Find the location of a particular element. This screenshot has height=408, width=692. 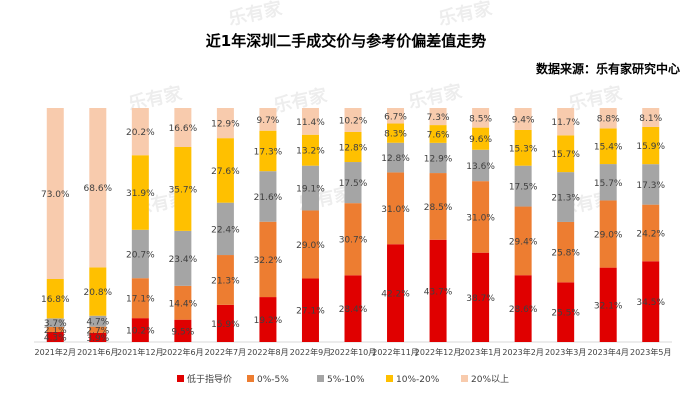

data-label: 4.7% is located at coordinates (97, 323).